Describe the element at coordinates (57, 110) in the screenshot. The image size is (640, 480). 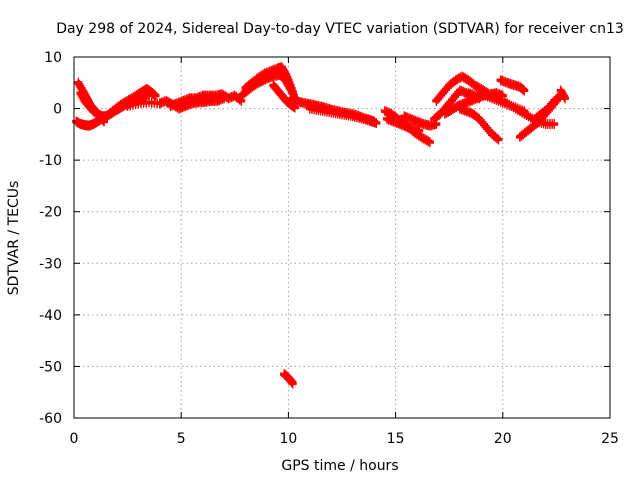
I see `y-tick-label: 0` at that location.